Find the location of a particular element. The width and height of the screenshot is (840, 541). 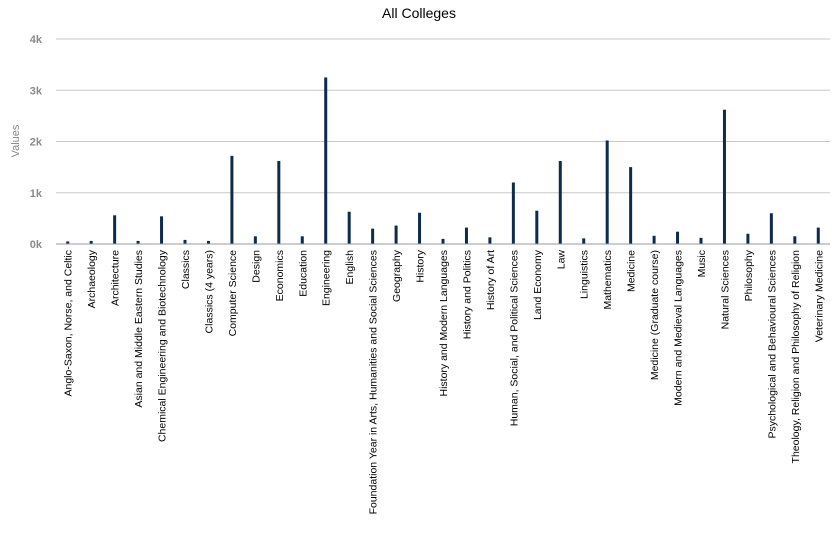

x-tick-label: Computer Science is located at coordinates (233, 293).